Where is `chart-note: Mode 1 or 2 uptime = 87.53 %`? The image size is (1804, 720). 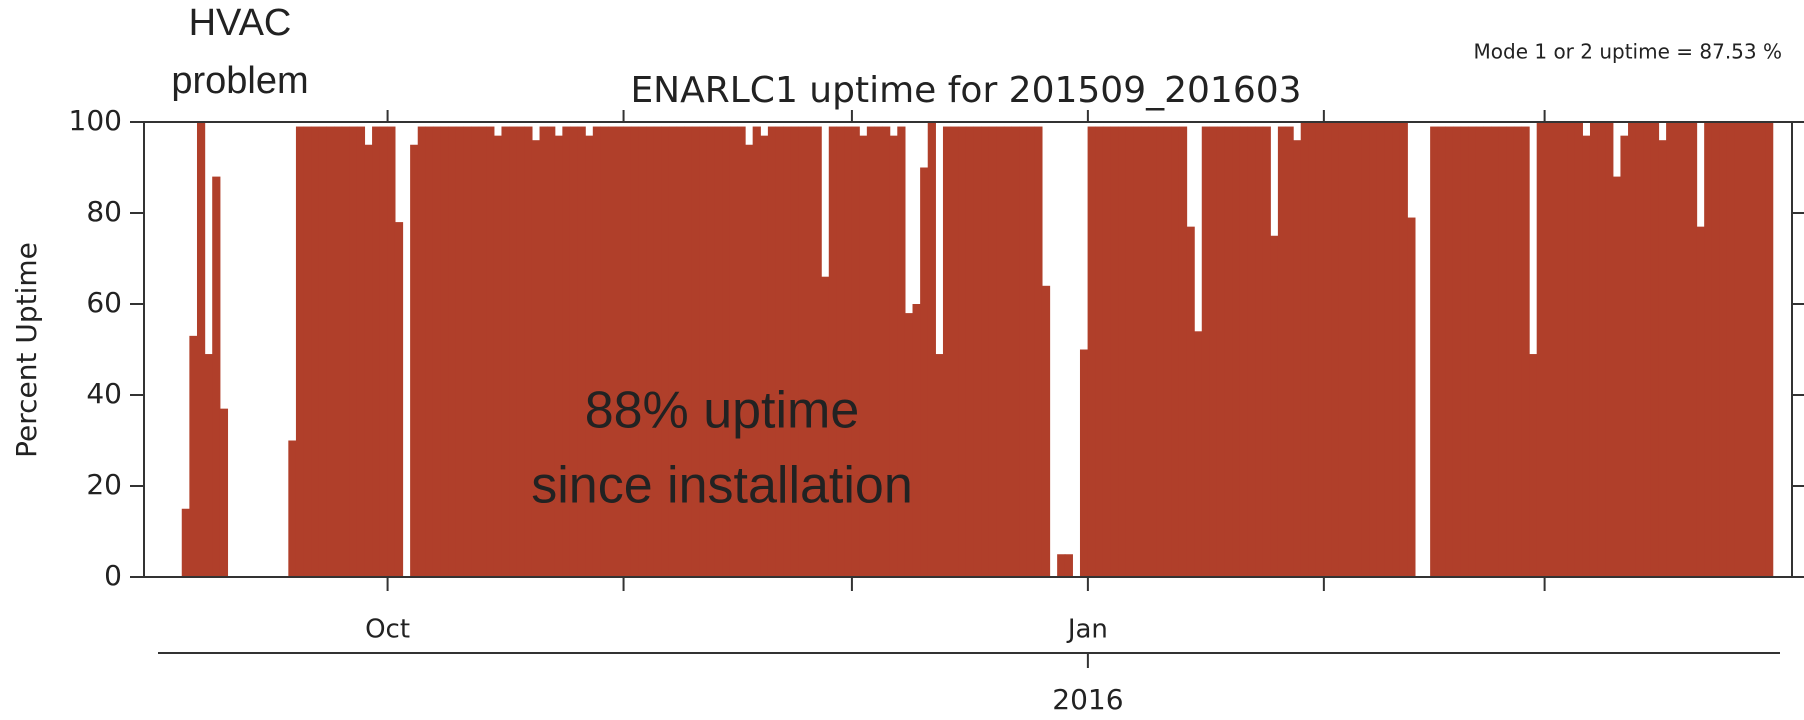 chart-note: Mode 1 or 2 uptime = 87.53 % is located at coordinates (1628, 52).